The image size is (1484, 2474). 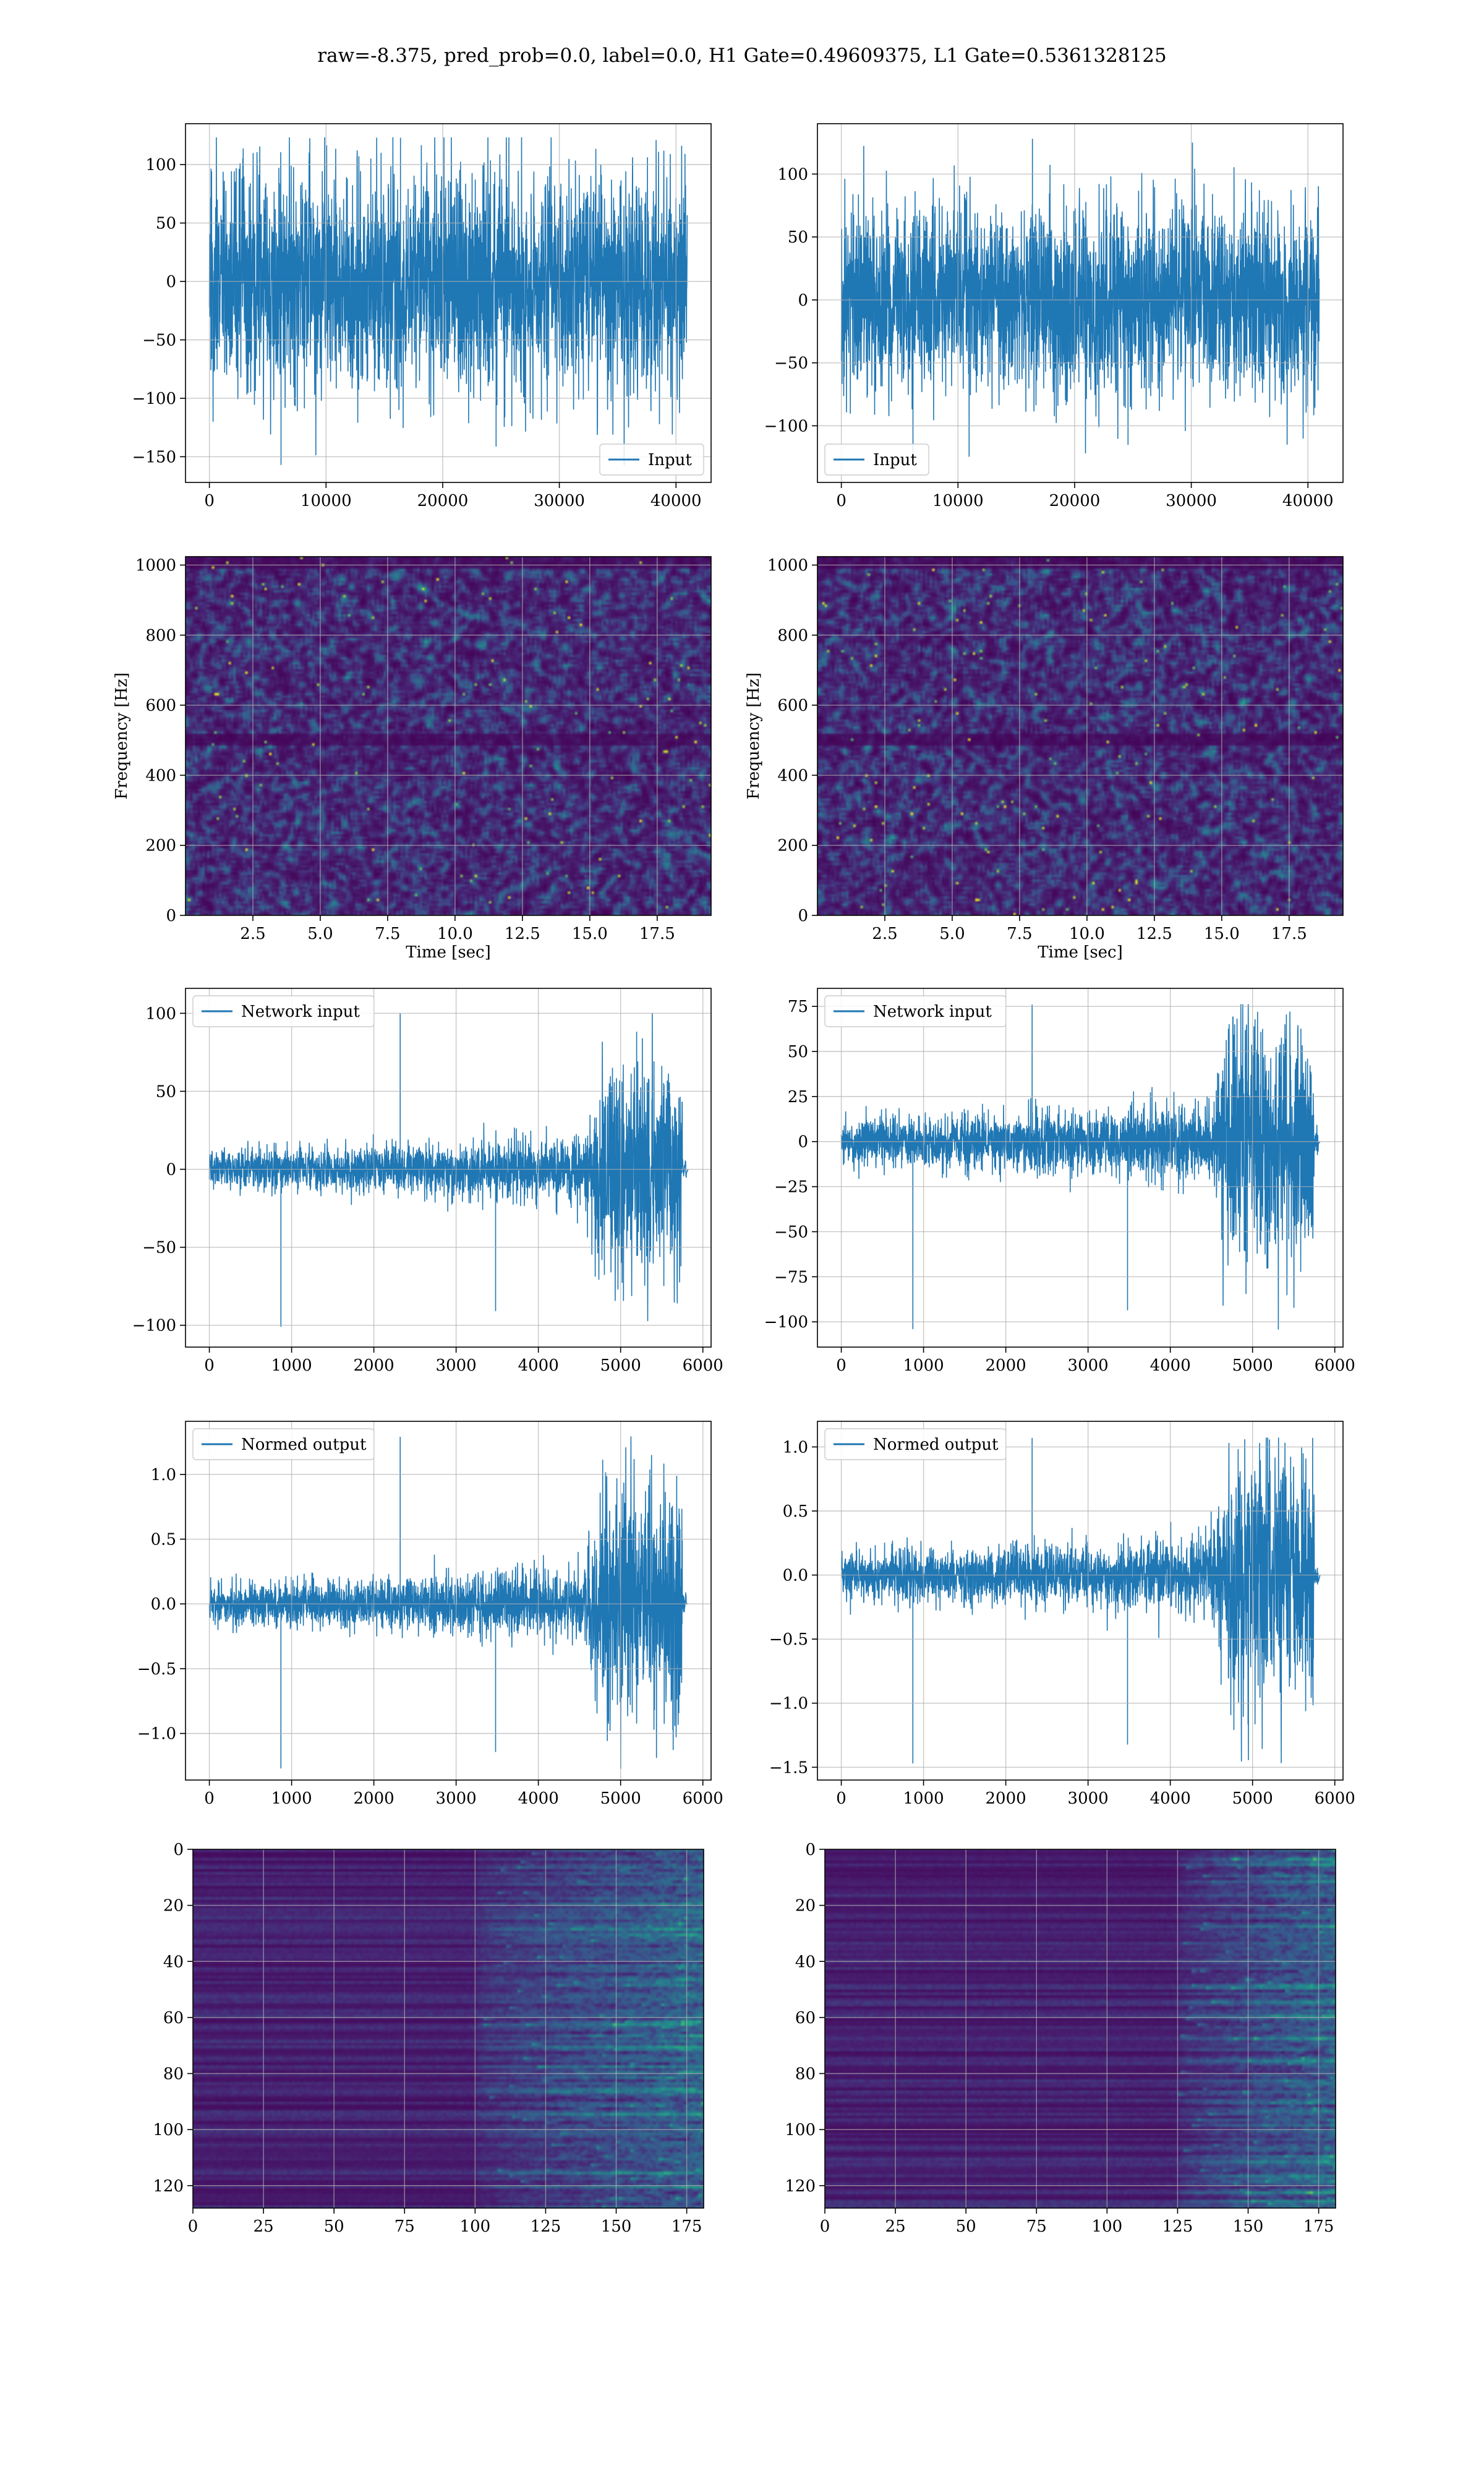 What do you see at coordinates (786, 426) in the screenshot?
I see `l1-input-ytick-label-0: −100` at bounding box center [786, 426].